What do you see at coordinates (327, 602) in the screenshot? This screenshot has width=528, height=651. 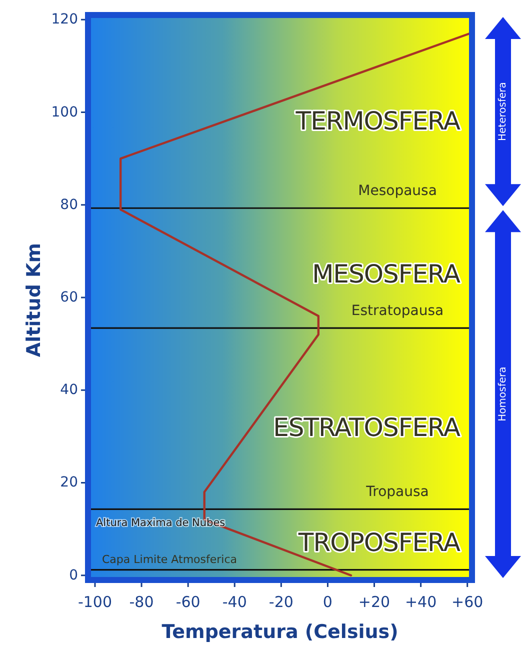 I see `x-tick-label: 0` at bounding box center [327, 602].